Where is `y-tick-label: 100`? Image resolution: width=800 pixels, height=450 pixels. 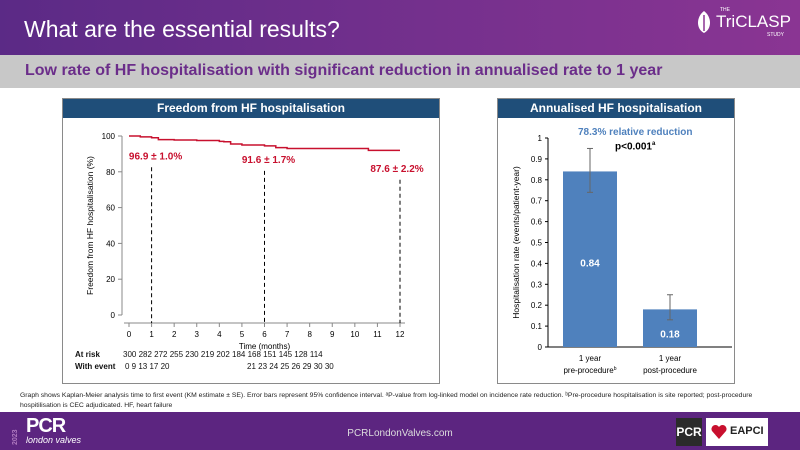
y-tick-label: 100 is located at coordinates (109, 136).